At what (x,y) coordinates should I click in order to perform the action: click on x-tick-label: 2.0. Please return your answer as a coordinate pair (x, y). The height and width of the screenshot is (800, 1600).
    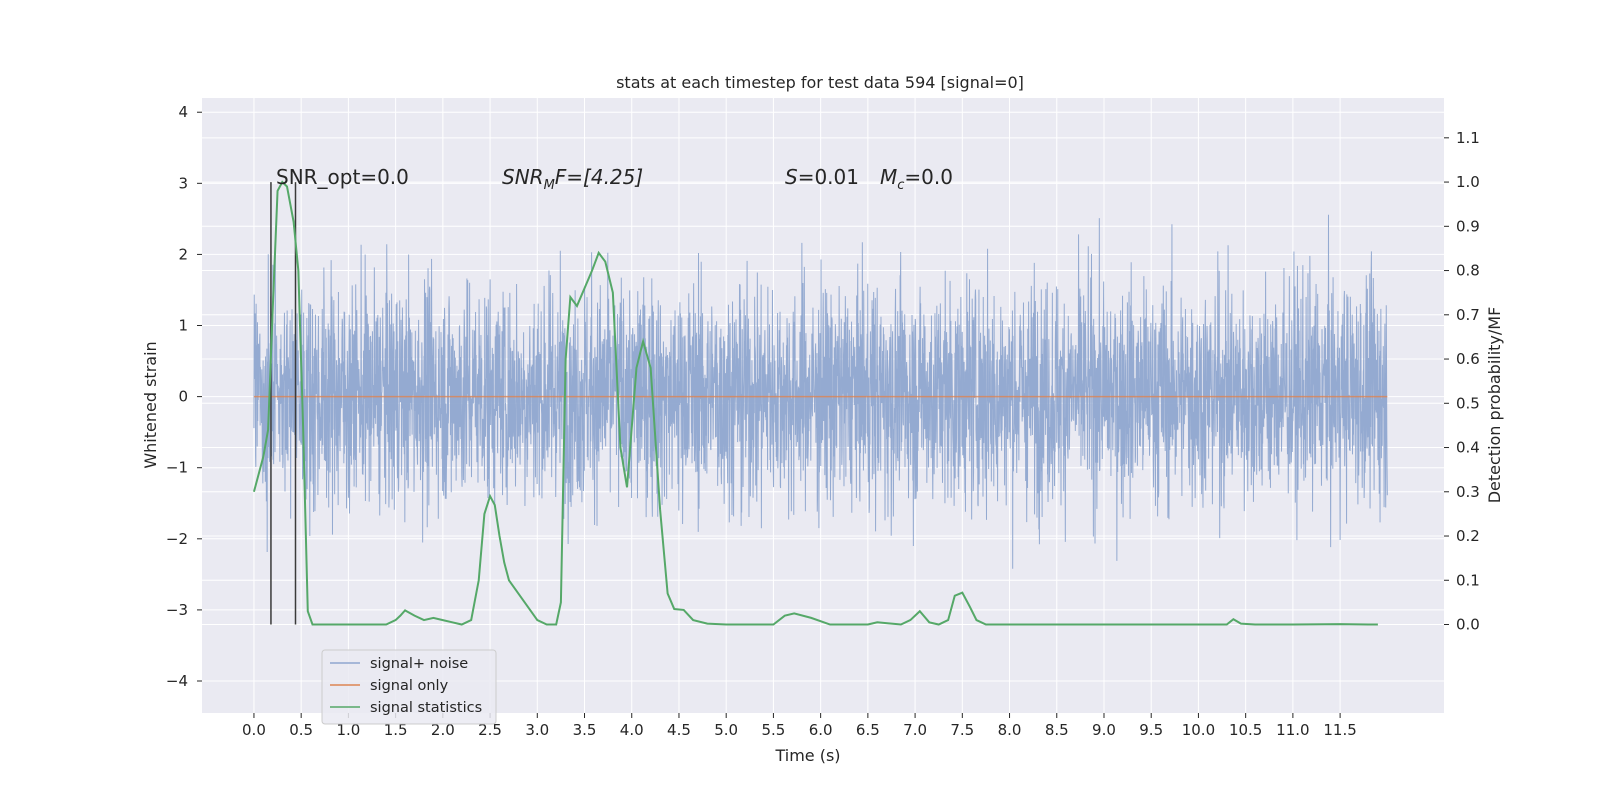
    Looking at the image, I should click on (443, 730).